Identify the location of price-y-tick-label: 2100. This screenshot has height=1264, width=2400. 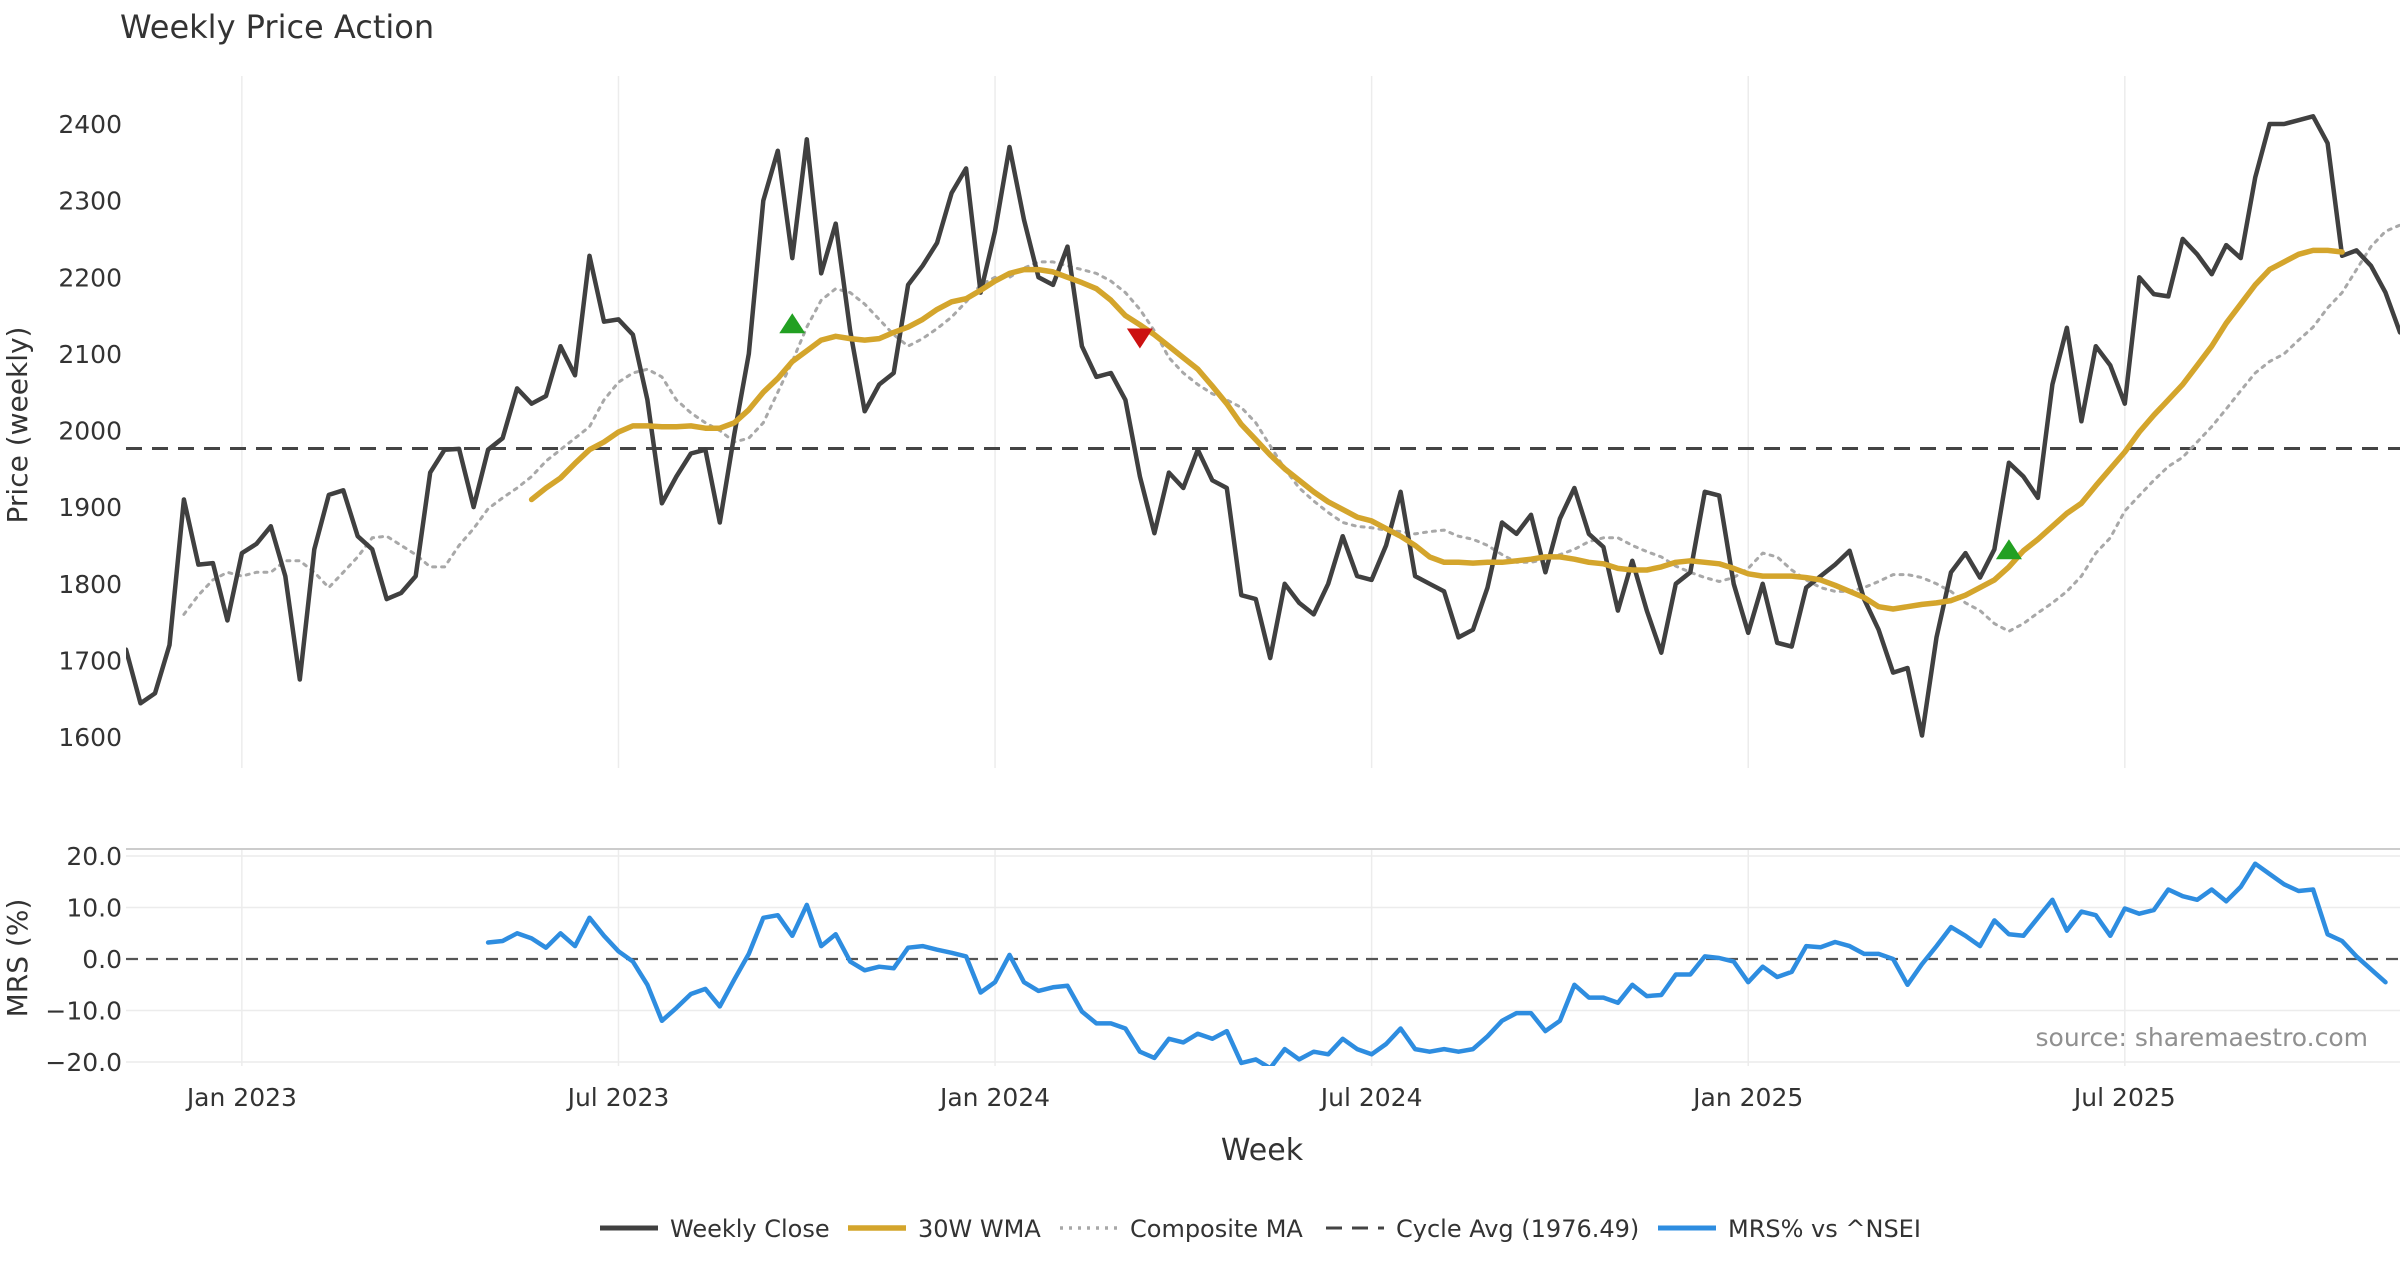
(90, 354).